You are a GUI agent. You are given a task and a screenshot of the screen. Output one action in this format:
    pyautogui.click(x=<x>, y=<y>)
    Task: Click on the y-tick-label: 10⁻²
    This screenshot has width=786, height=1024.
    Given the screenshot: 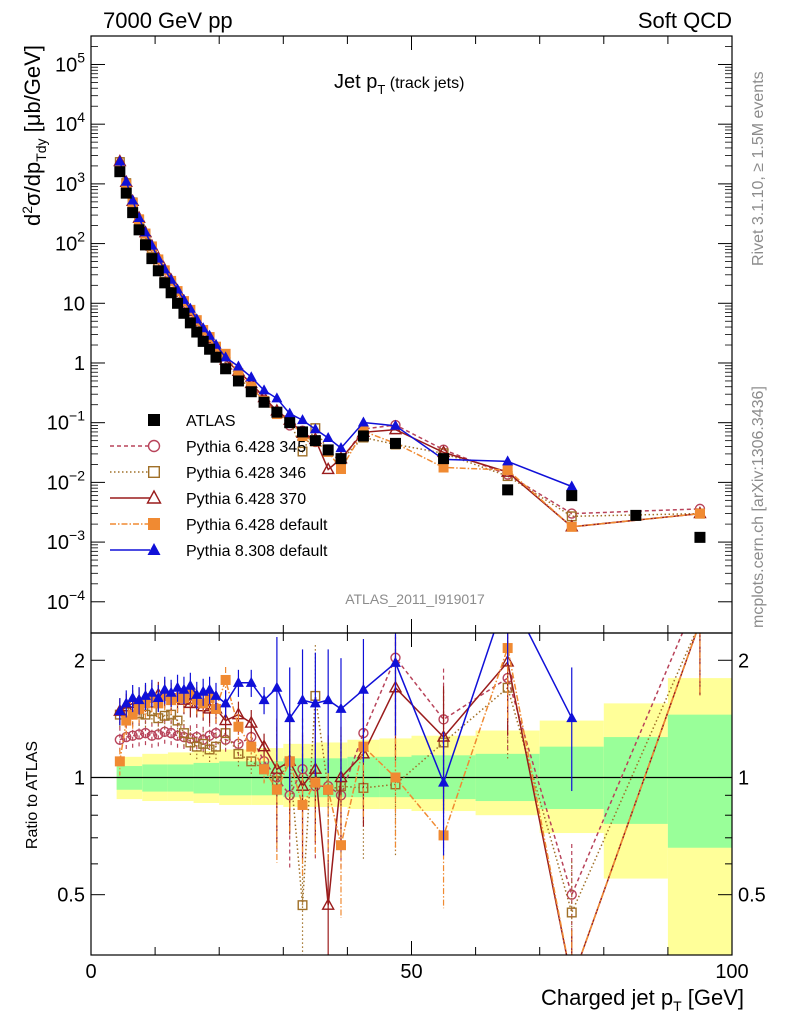 What is the action you would take?
    pyautogui.click(x=66, y=480)
    